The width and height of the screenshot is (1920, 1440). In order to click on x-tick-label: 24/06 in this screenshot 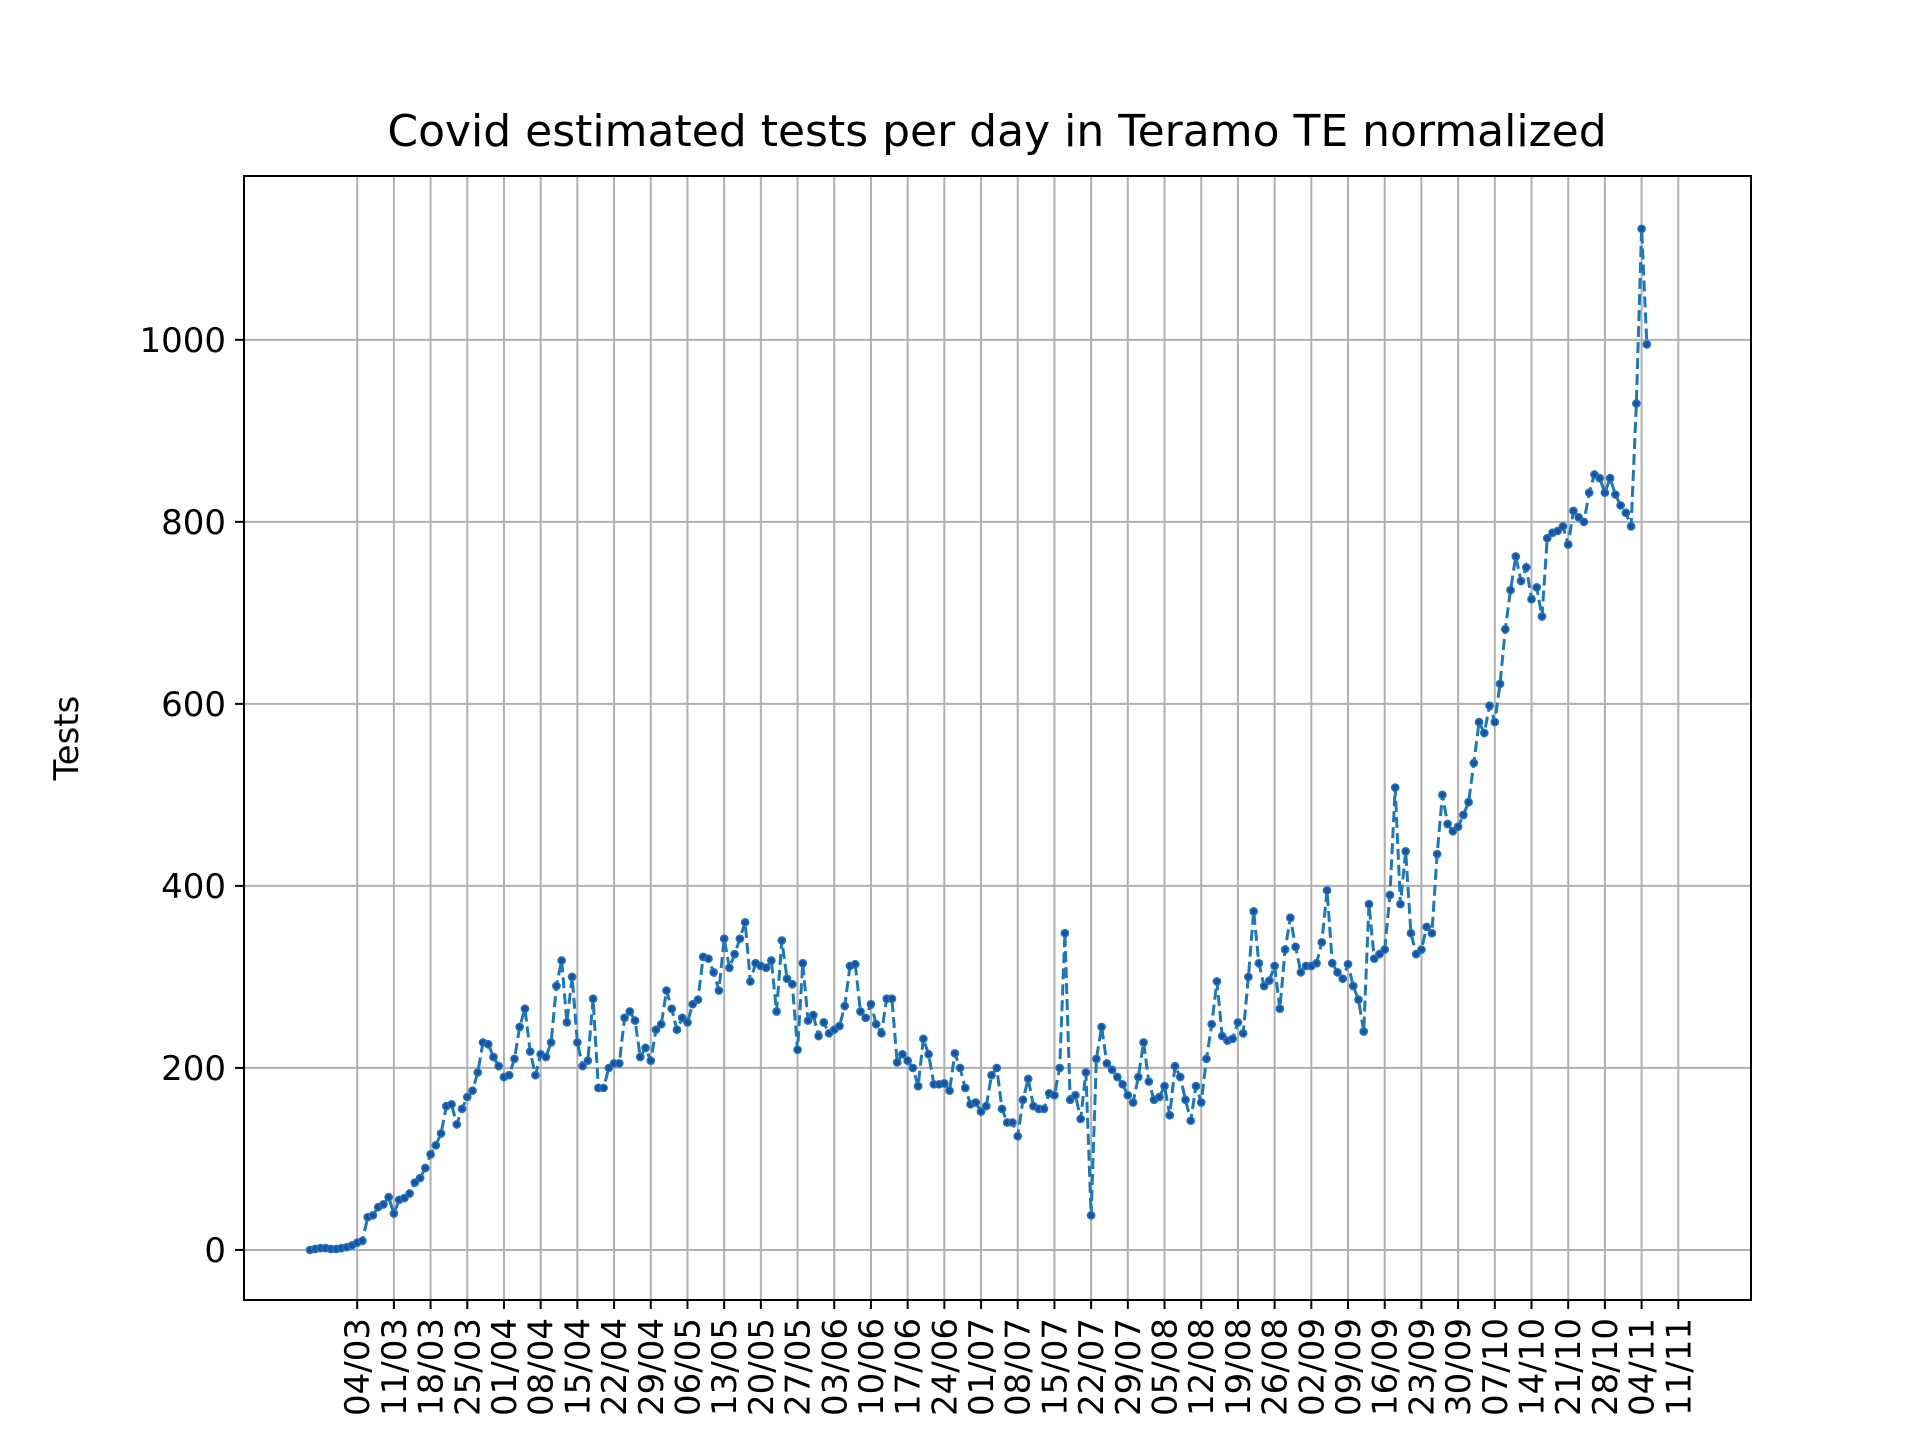, I will do `click(945, 1367)`.